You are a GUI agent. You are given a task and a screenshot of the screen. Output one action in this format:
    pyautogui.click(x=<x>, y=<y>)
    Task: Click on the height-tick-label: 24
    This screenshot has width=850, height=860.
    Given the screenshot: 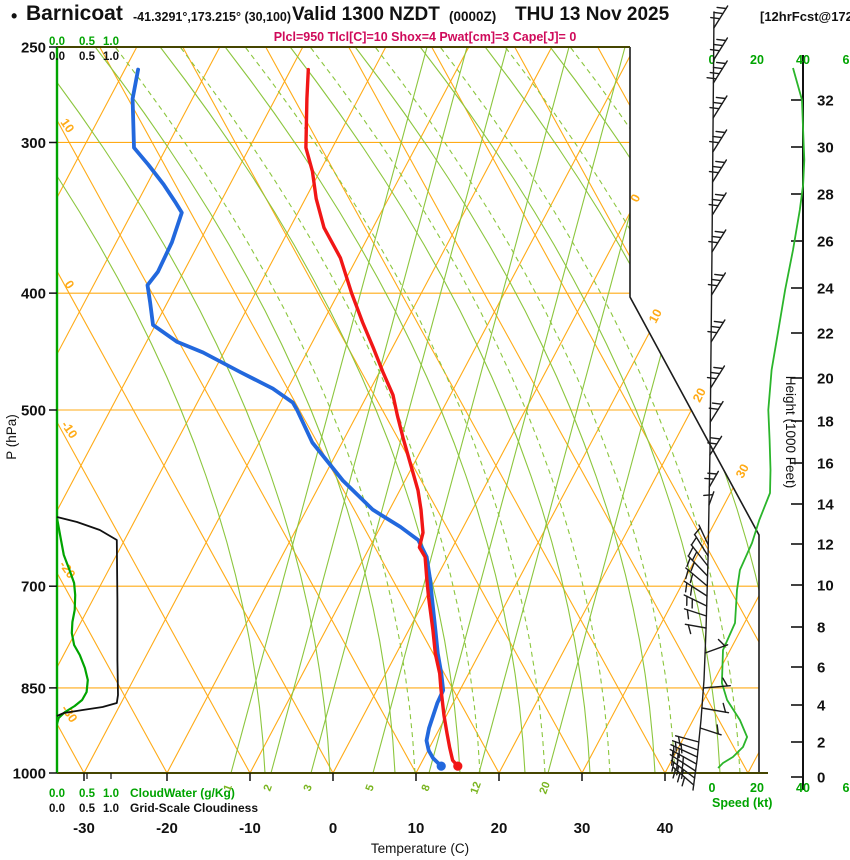 What is the action you would take?
    pyautogui.click(x=825, y=289)
    